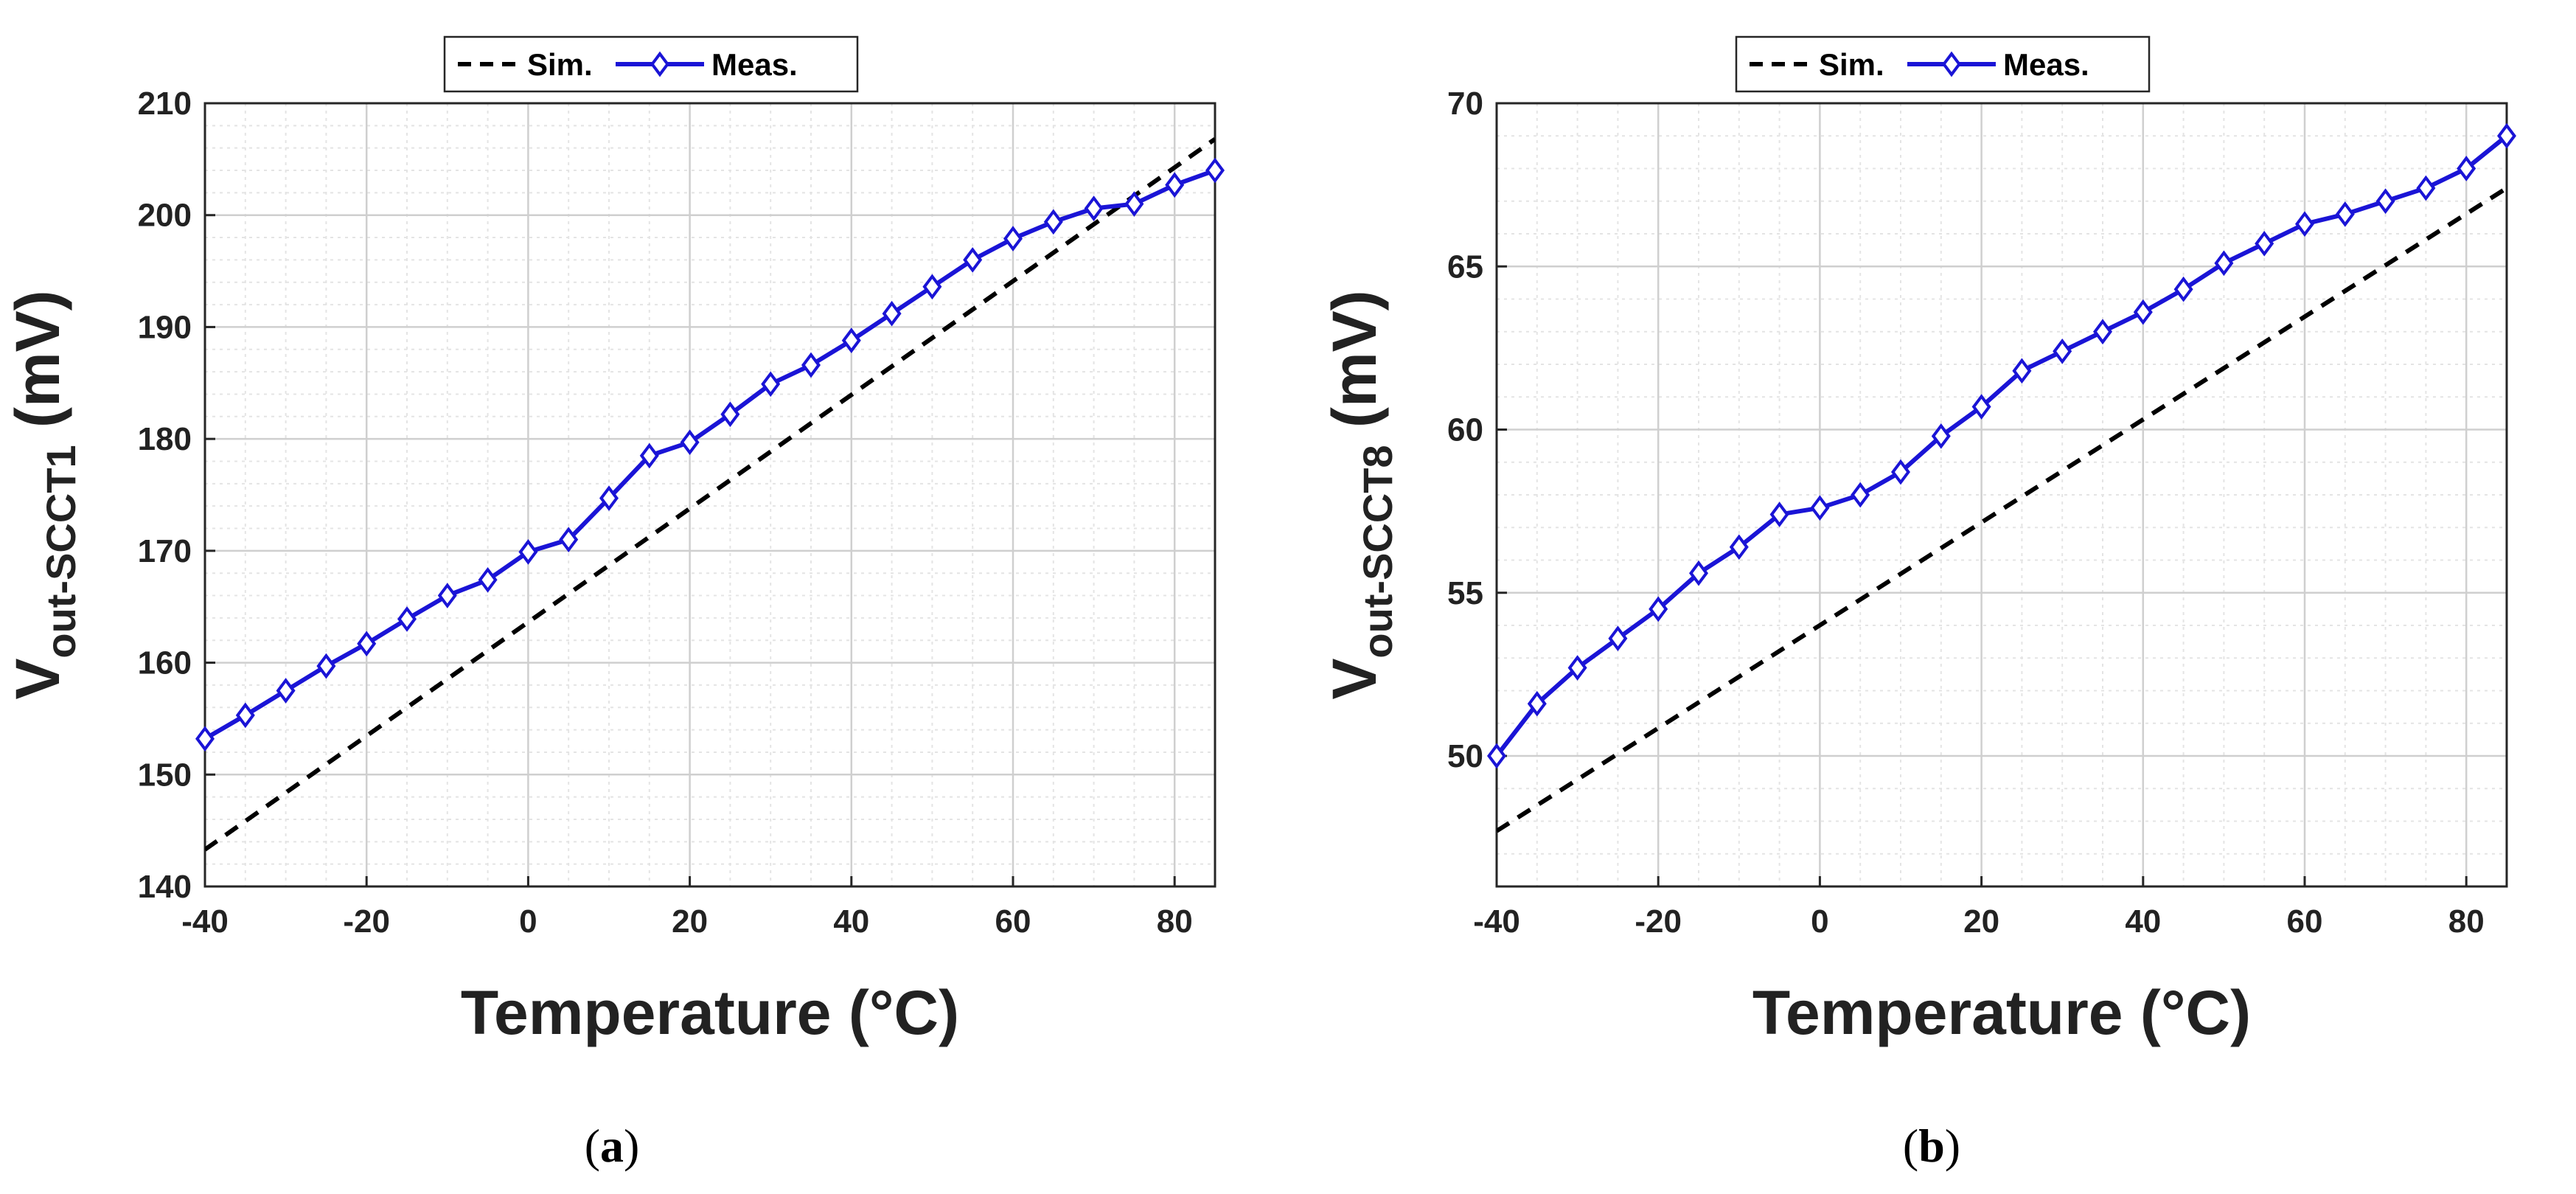  What do you see at coordinates (1465, 104) in the screenshot?
I see `y-tick-label: 70` at bounding box center [1465, 104].